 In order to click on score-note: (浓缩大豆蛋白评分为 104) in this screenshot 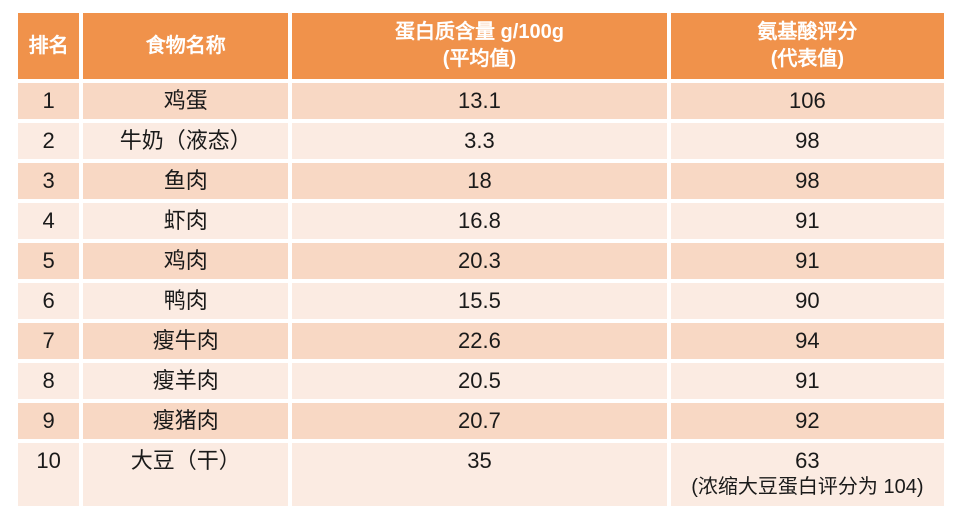, I will do `click(807, 487)`.